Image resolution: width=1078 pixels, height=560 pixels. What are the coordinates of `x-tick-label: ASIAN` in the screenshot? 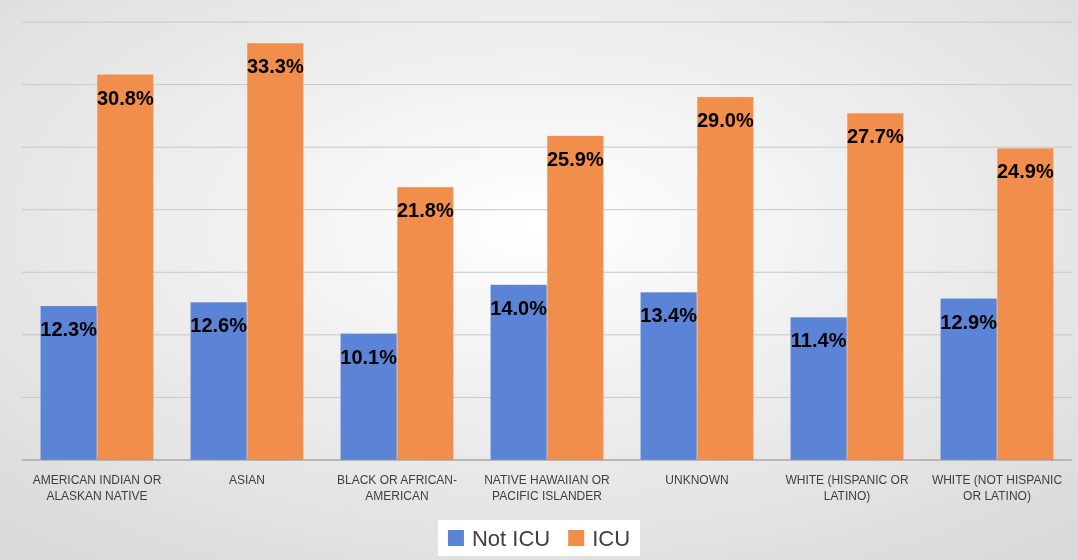 It's located at (247, 480).